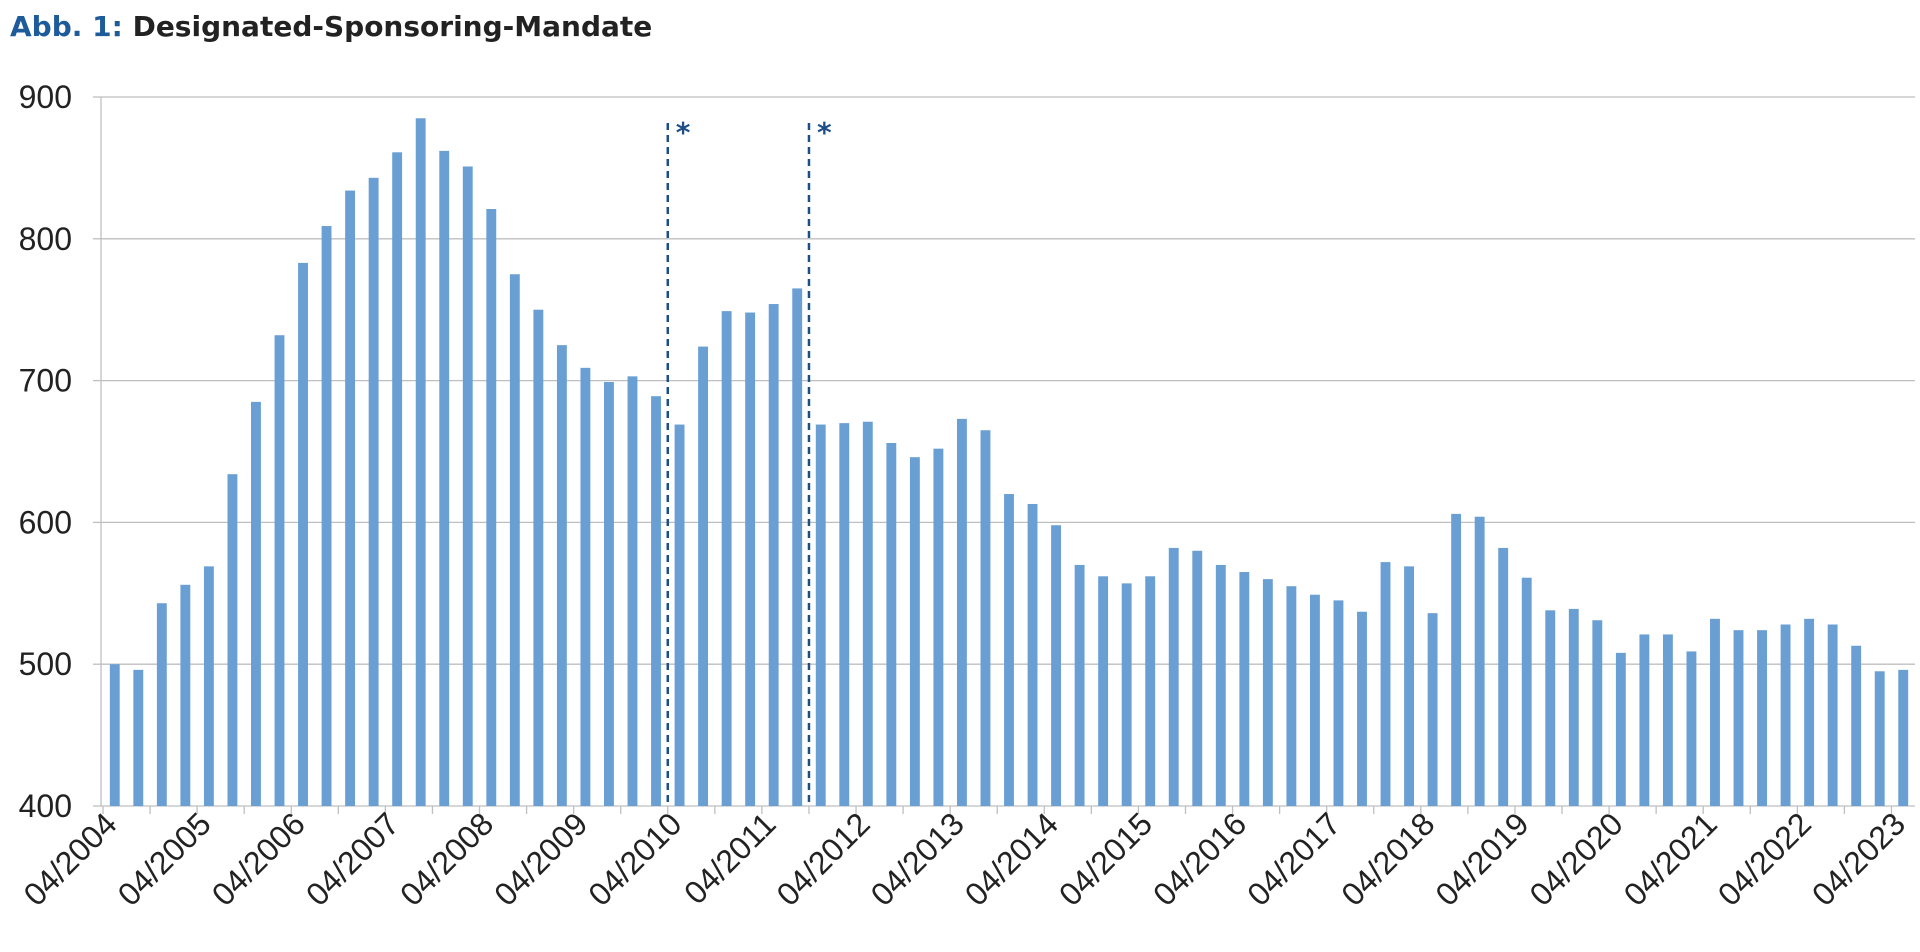 This screenshot has height=952, width=1920. I want to click on x-tick-label: 04/2012, so click(823, 858).